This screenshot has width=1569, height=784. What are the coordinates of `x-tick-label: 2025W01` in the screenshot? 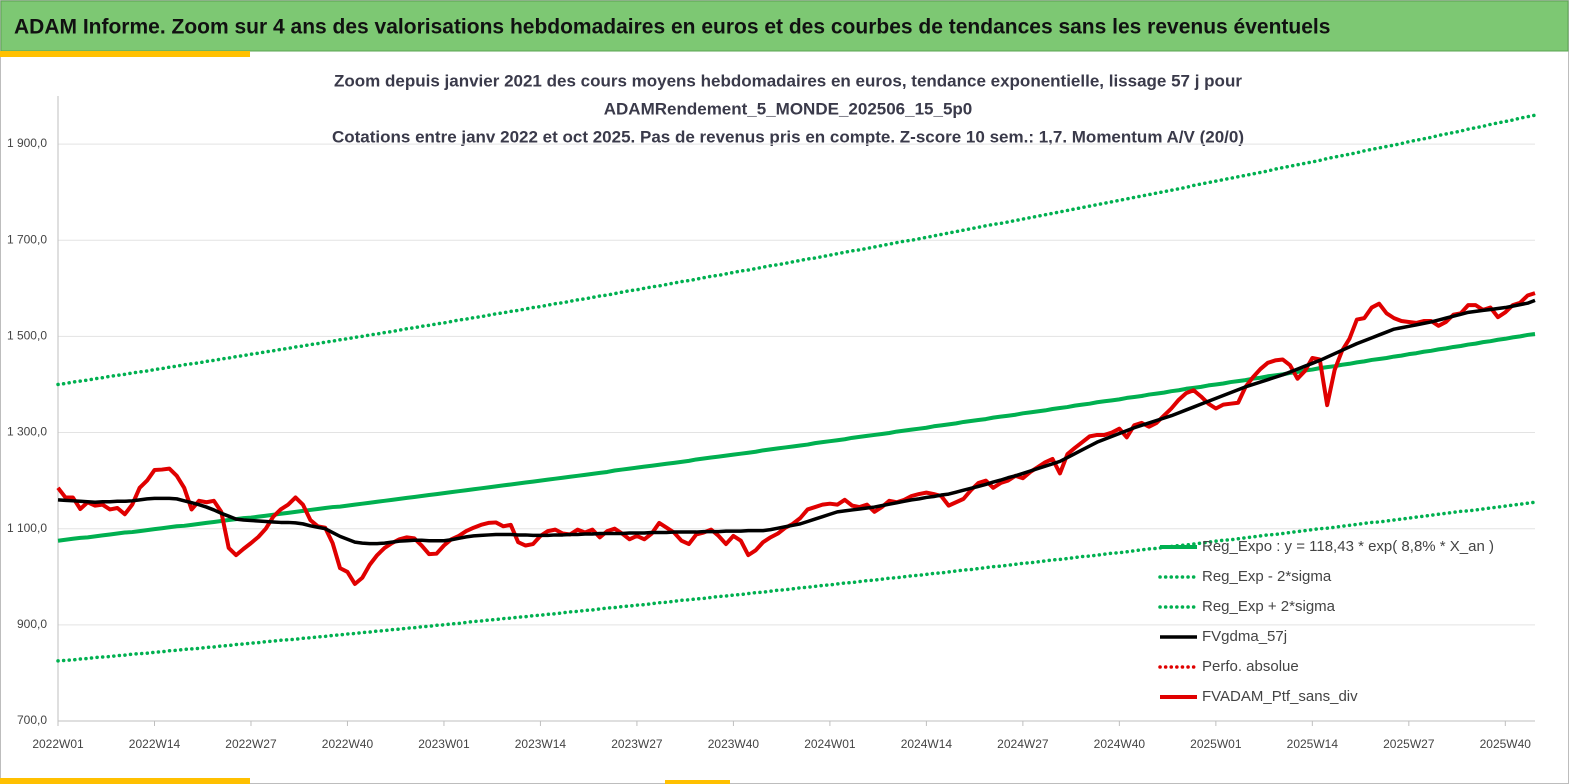 It's located at (1216, 744).